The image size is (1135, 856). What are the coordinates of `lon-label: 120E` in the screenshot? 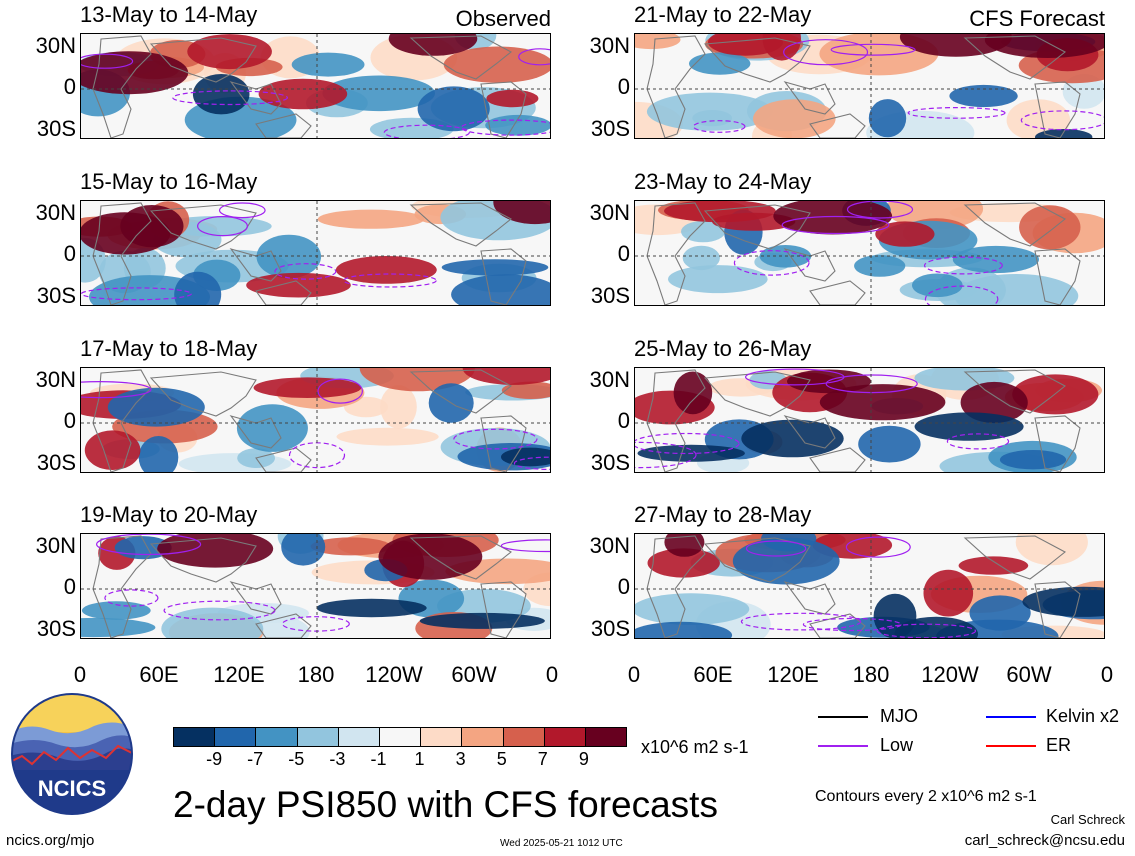 It's located at (793, 674).